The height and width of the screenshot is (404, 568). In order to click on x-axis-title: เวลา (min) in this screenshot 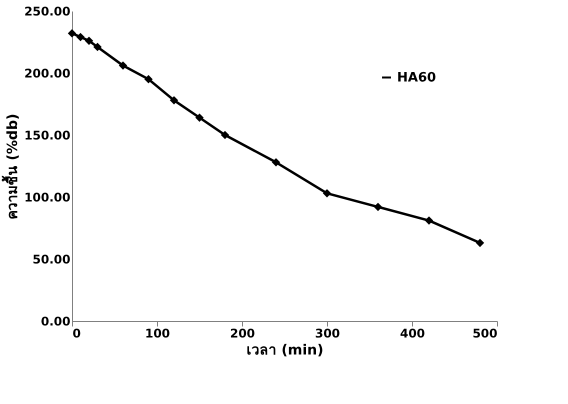, I will do `click(285, 350)`.